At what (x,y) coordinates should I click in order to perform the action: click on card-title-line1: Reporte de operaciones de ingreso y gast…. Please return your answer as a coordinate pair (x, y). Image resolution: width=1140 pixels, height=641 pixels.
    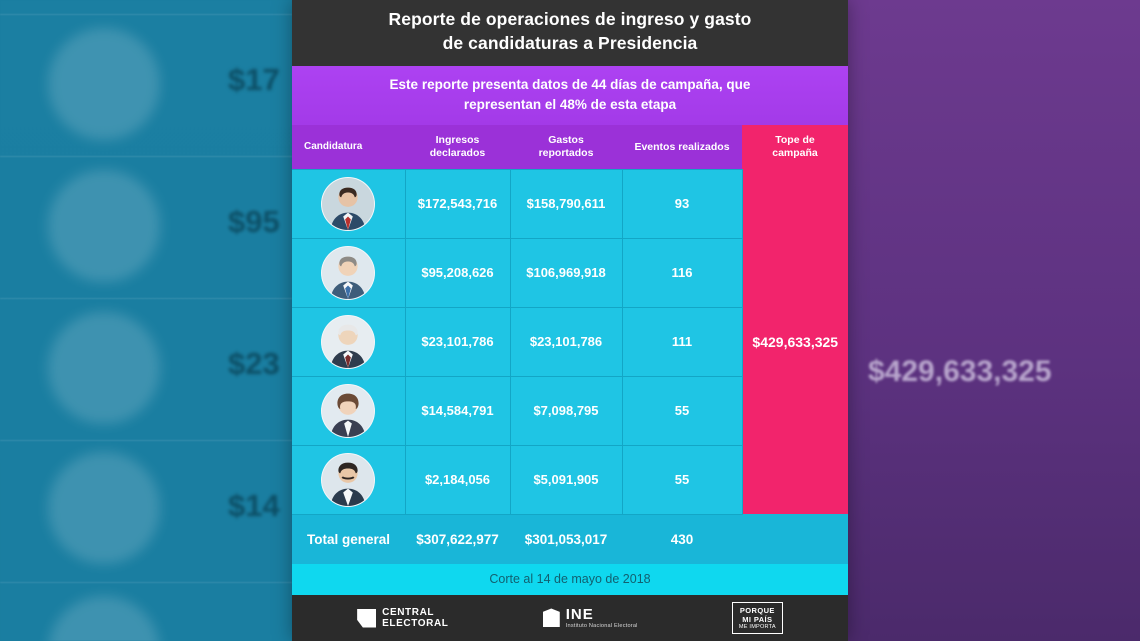
    Looking at the image, I should click on (570, 19).